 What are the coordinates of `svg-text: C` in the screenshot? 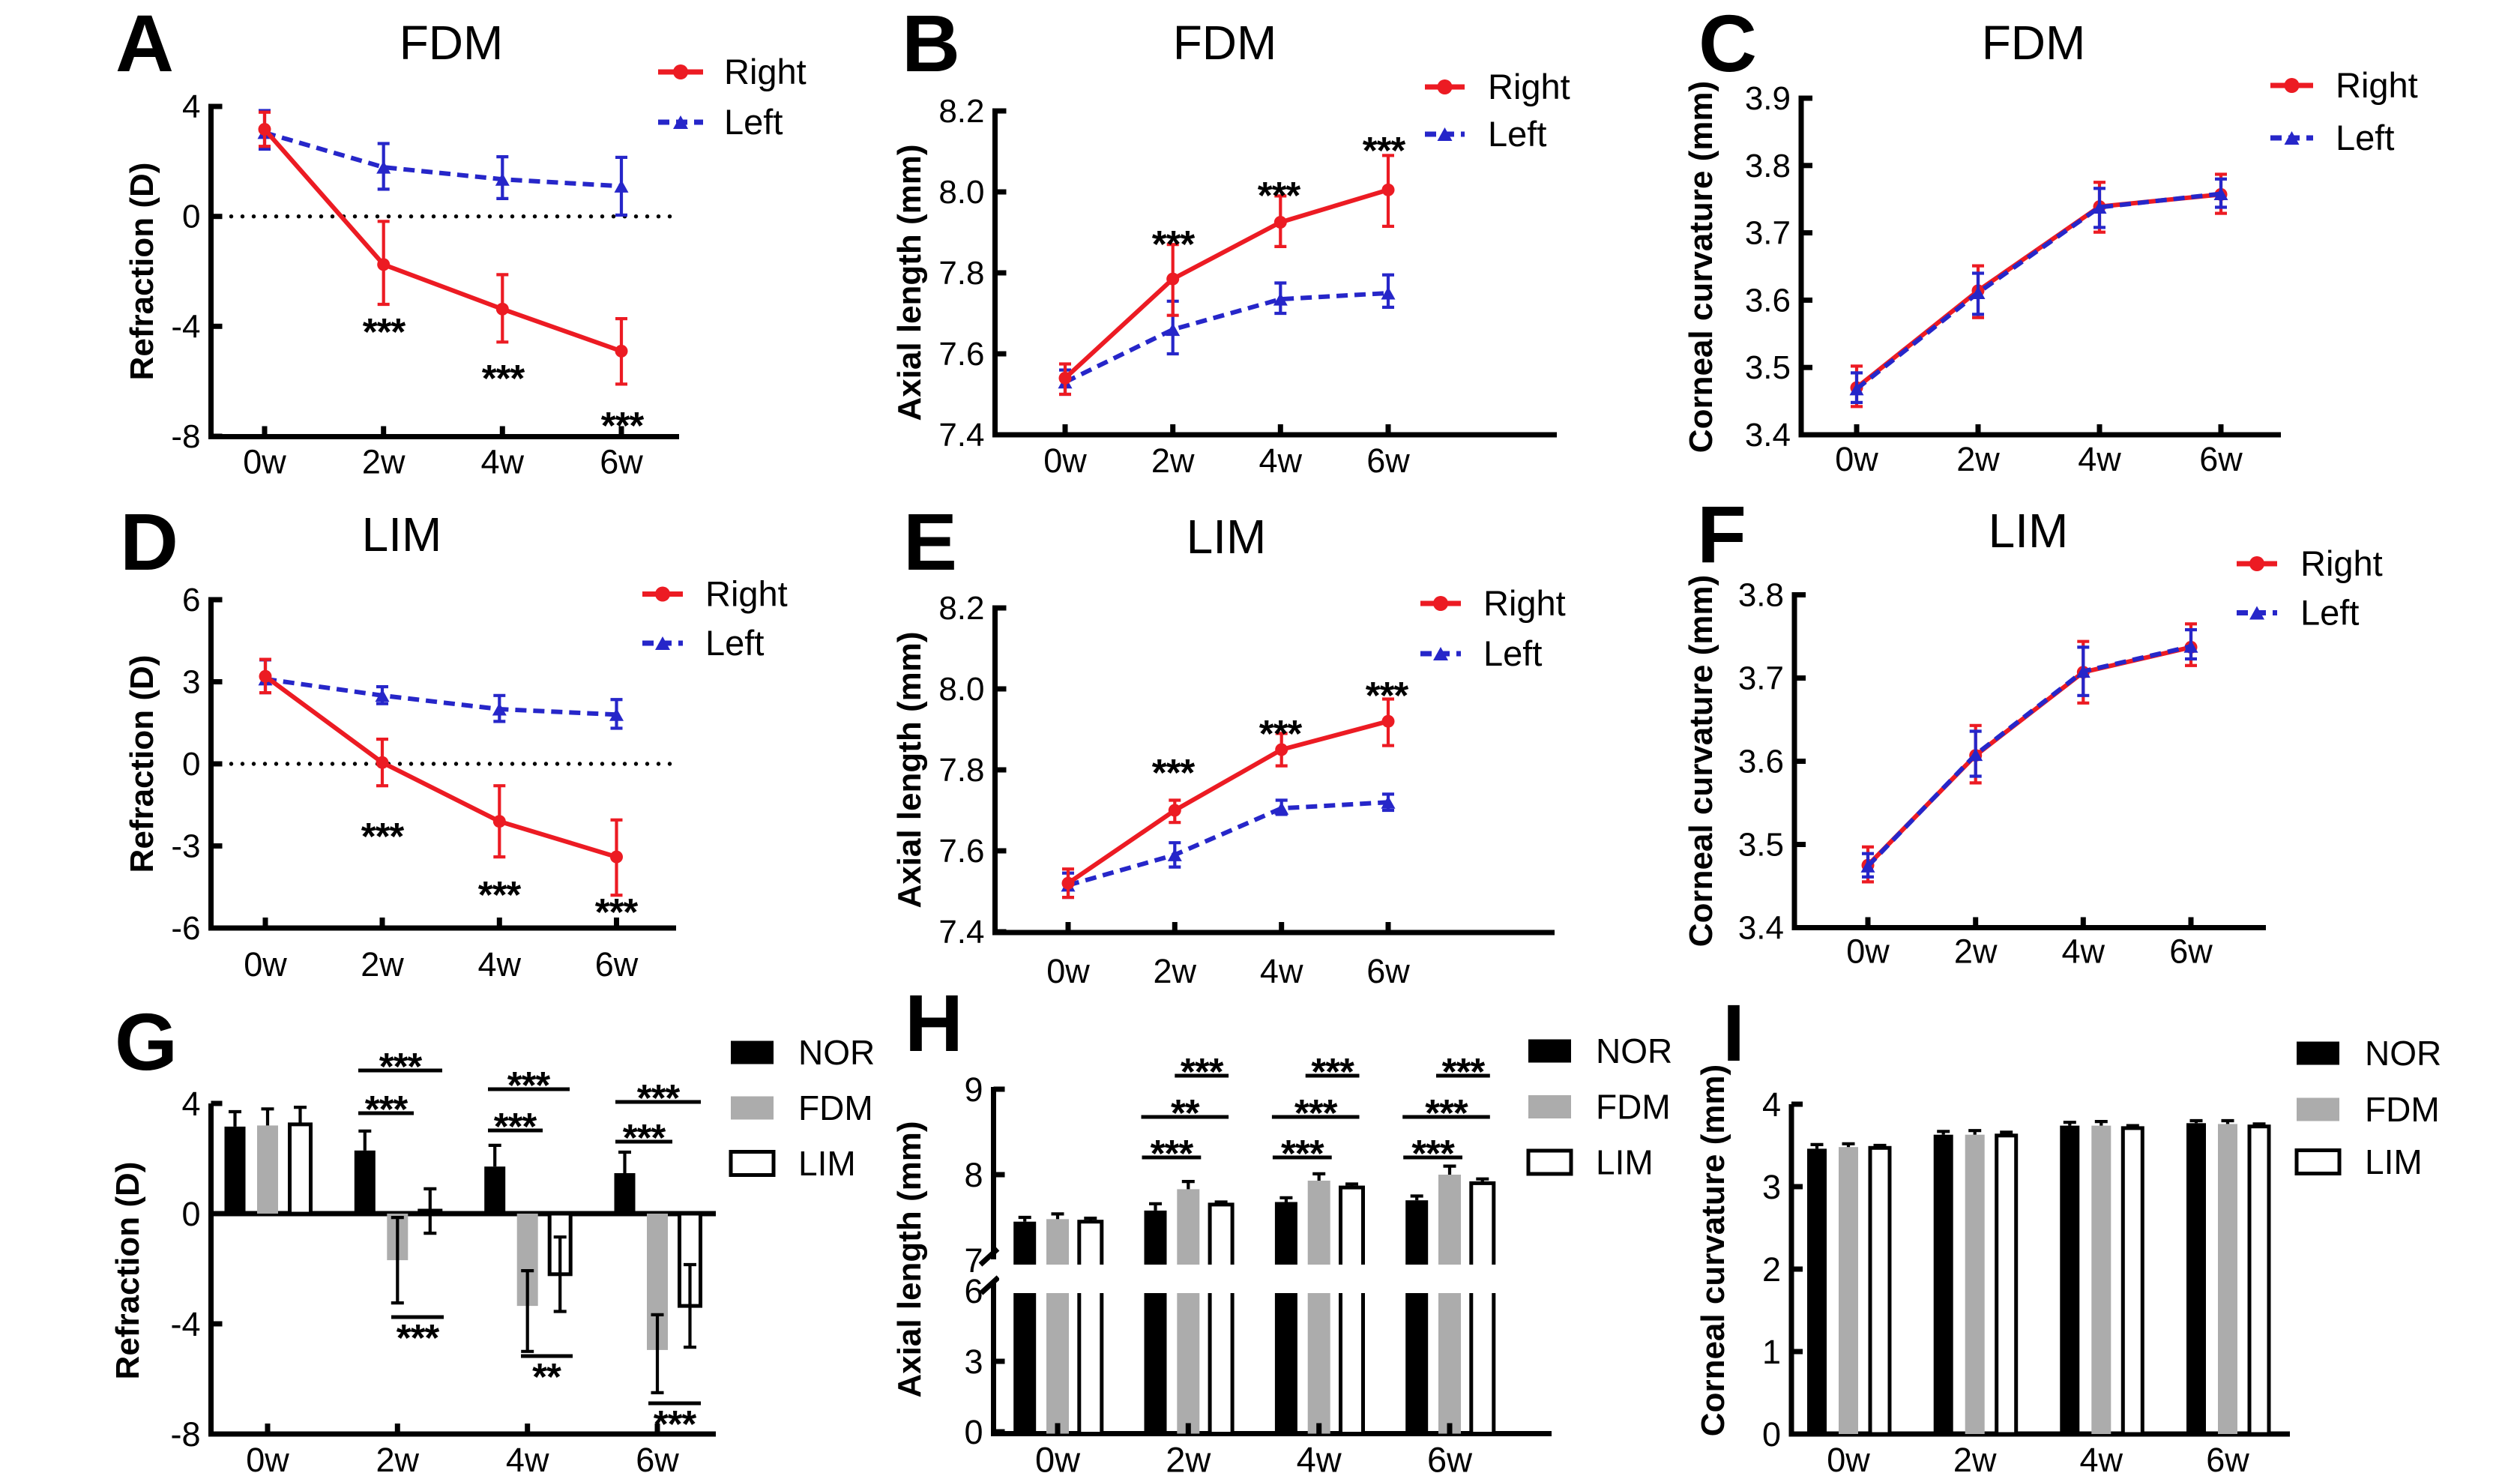 It's located at (1727, 44).